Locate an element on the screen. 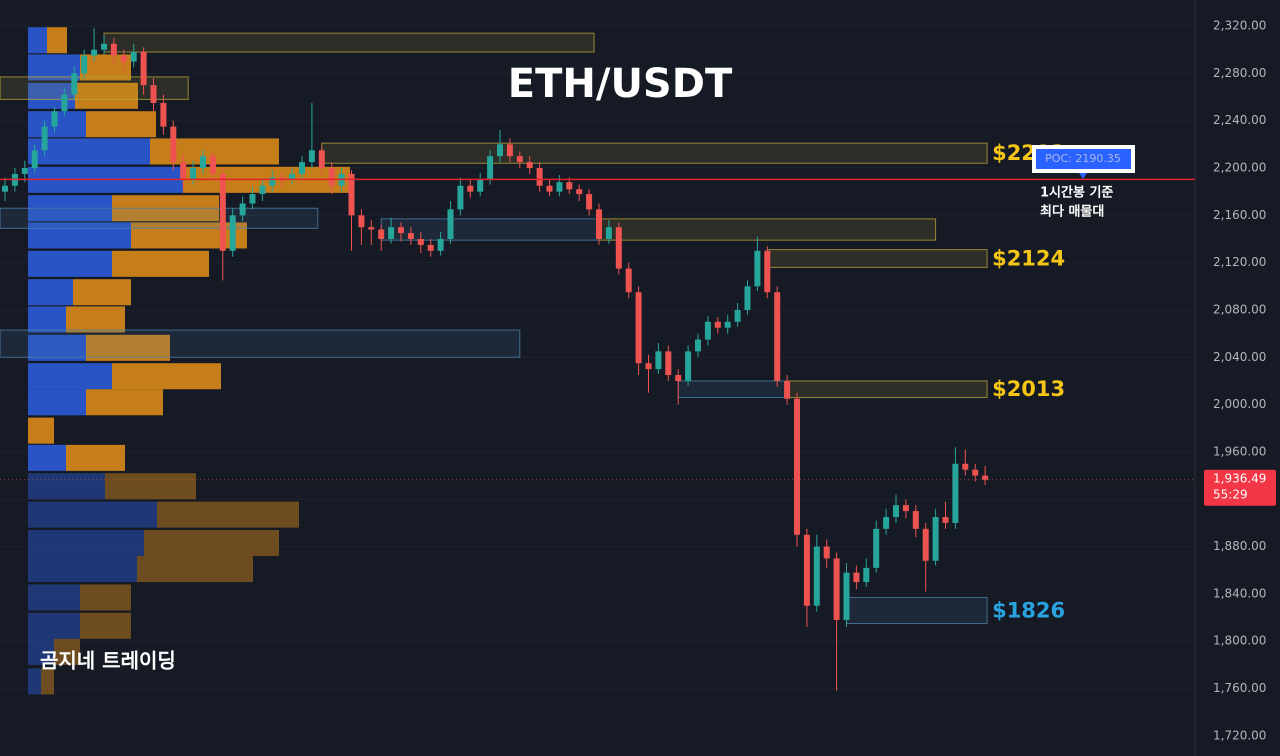  y-tick-label: 2,200.00 is located at coordinates (1239, 168).